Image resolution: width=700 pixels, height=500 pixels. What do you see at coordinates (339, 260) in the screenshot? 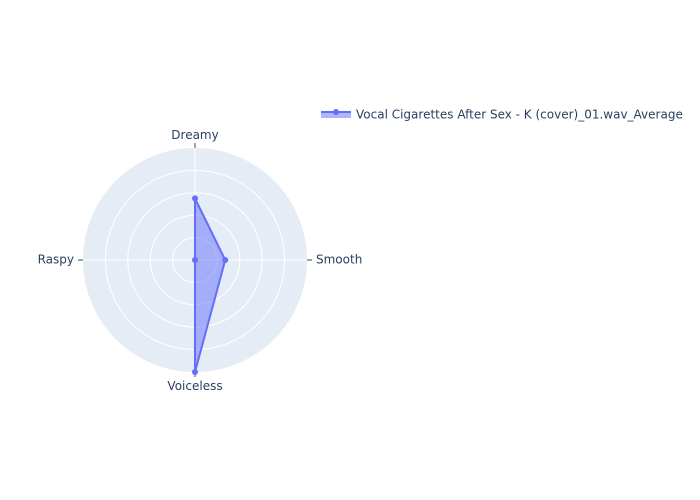
I see `axis-label-smooth: Smooth` at bounding box center [339, 260].